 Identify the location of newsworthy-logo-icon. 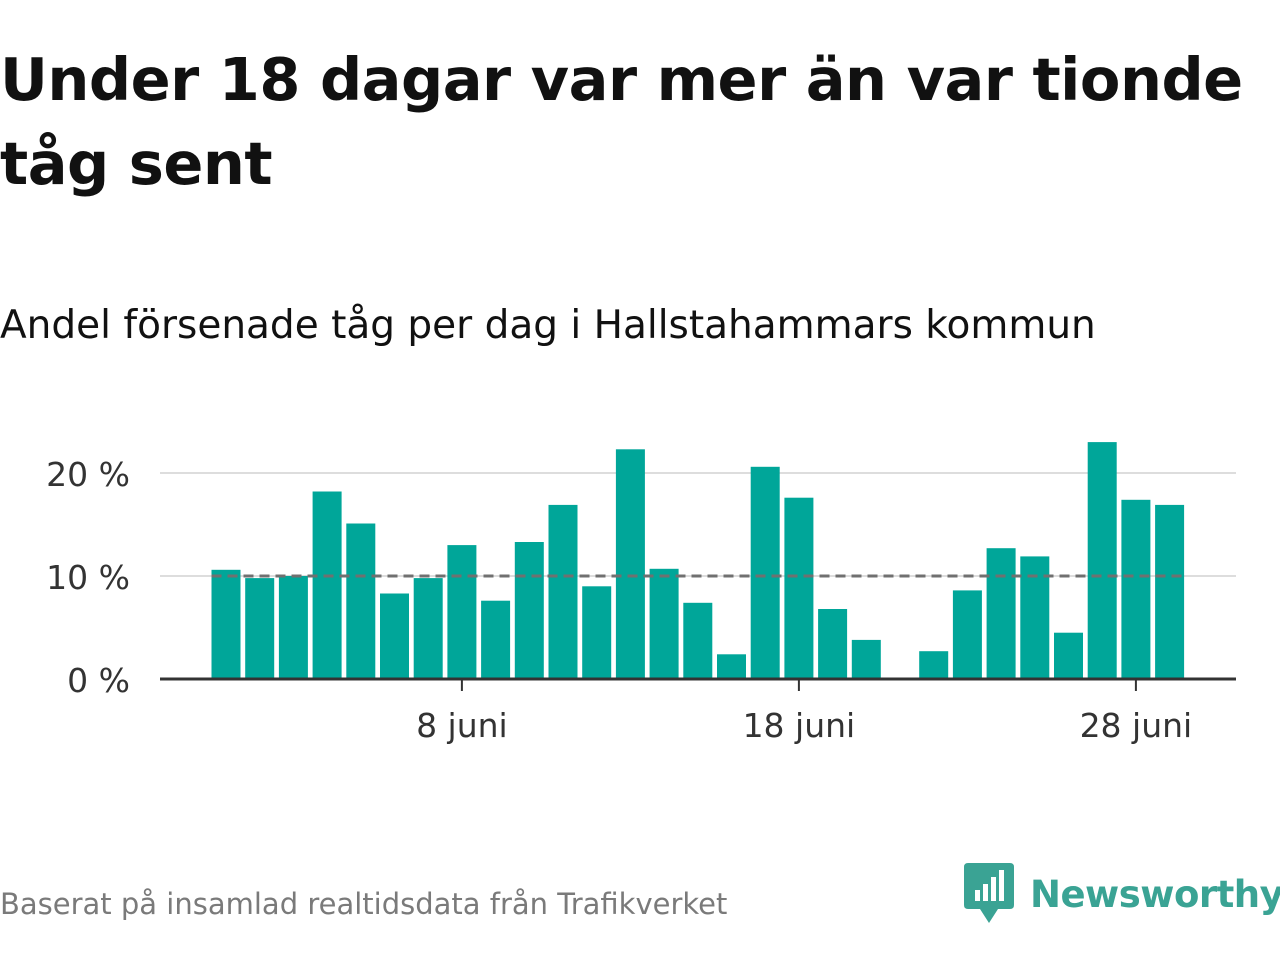
(989, 893).